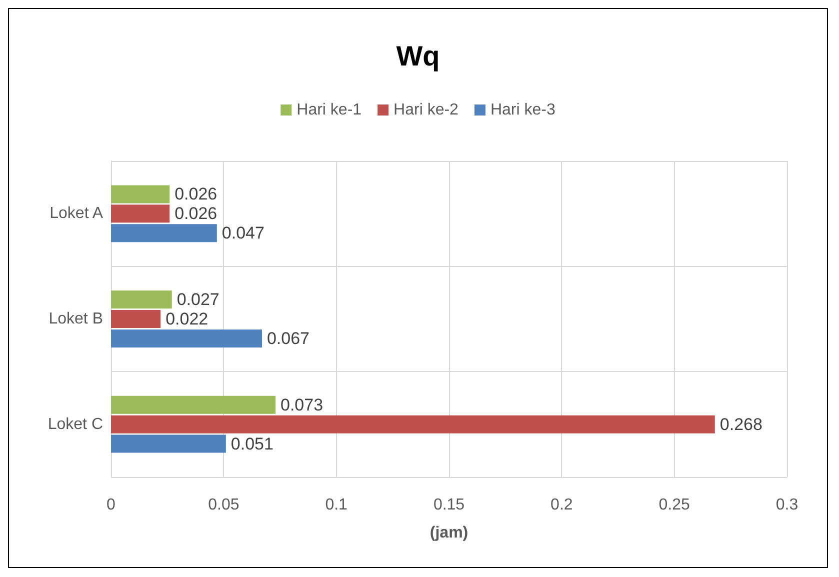 The height and width of the screenshot is (577, 839). I want to click on legend-label: Hari ke-1, so click(329, 110).